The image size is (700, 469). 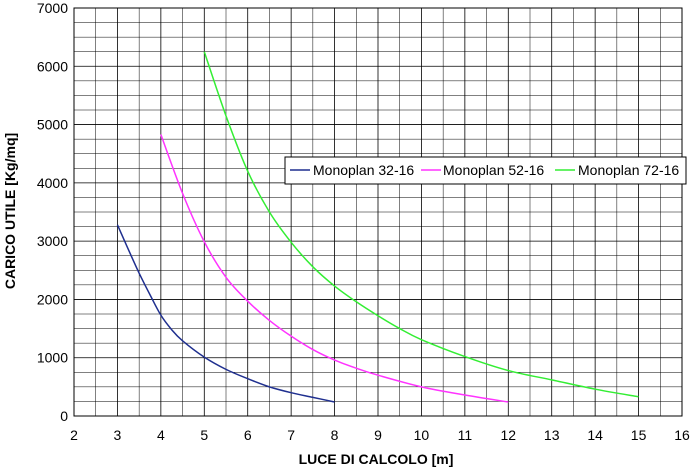 What do you see at coordinates (628, 170) in the screenshot?
I see `legend-label-monoplan-72-16: Monoplan 72-16` at bounding box center [628, 170].